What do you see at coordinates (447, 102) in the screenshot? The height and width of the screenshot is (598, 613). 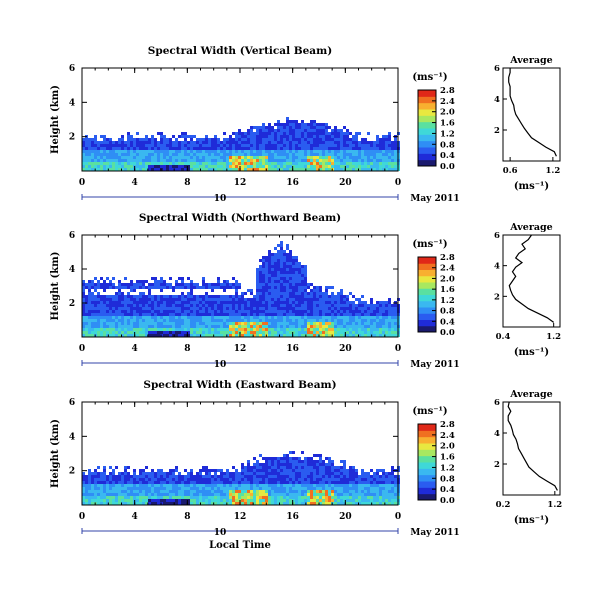 I see `colorbar-tick-label: 2.4` at bounding box center [447, 102].